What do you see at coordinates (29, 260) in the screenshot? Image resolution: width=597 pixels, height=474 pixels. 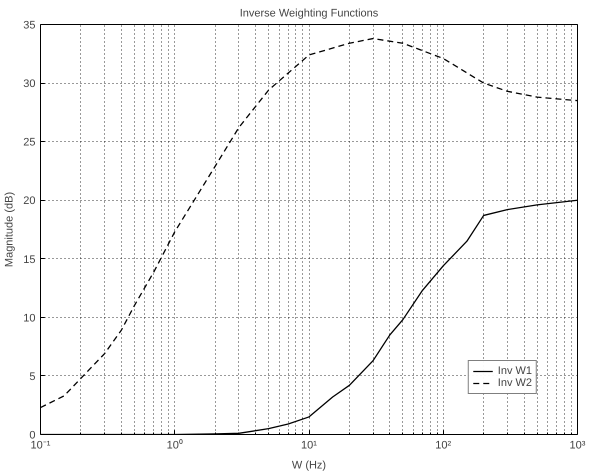 I see `y-tick-label: 15` at bounding box center [29, 260].